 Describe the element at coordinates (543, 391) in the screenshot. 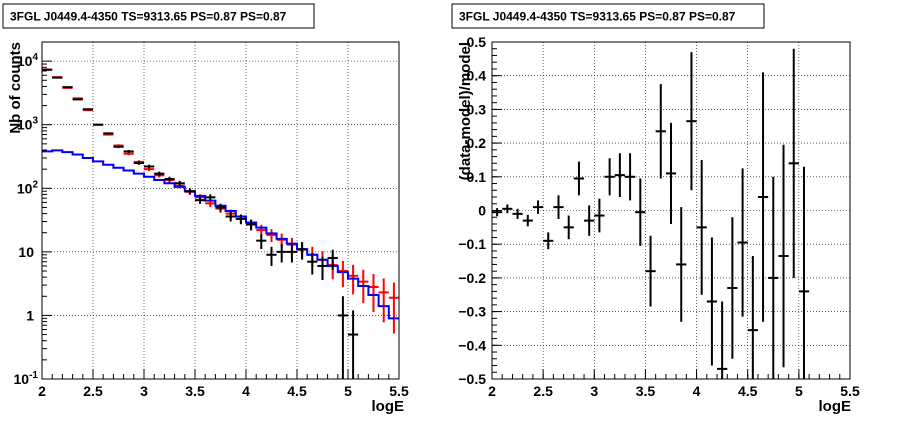

I see `x-tick-label: 2.5` at that location.